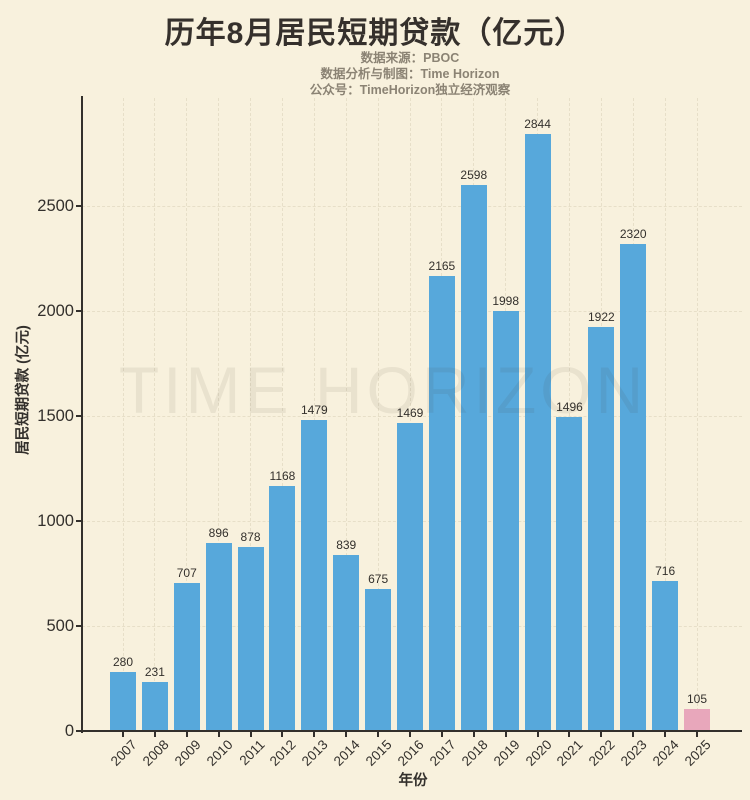 This screenshot has height=800, width=750. I want to click on bar-value-label-2007: 280, so click(123, 662).